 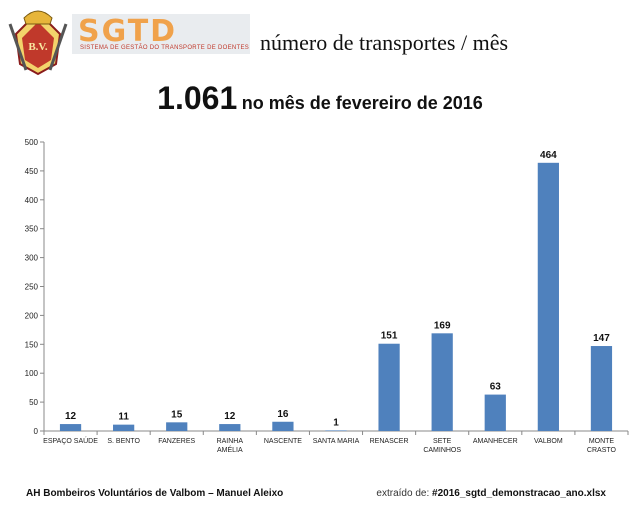 I want to click on headline: 1.061 no mês de fevereiro de 2016, so click(x=320, y=98).